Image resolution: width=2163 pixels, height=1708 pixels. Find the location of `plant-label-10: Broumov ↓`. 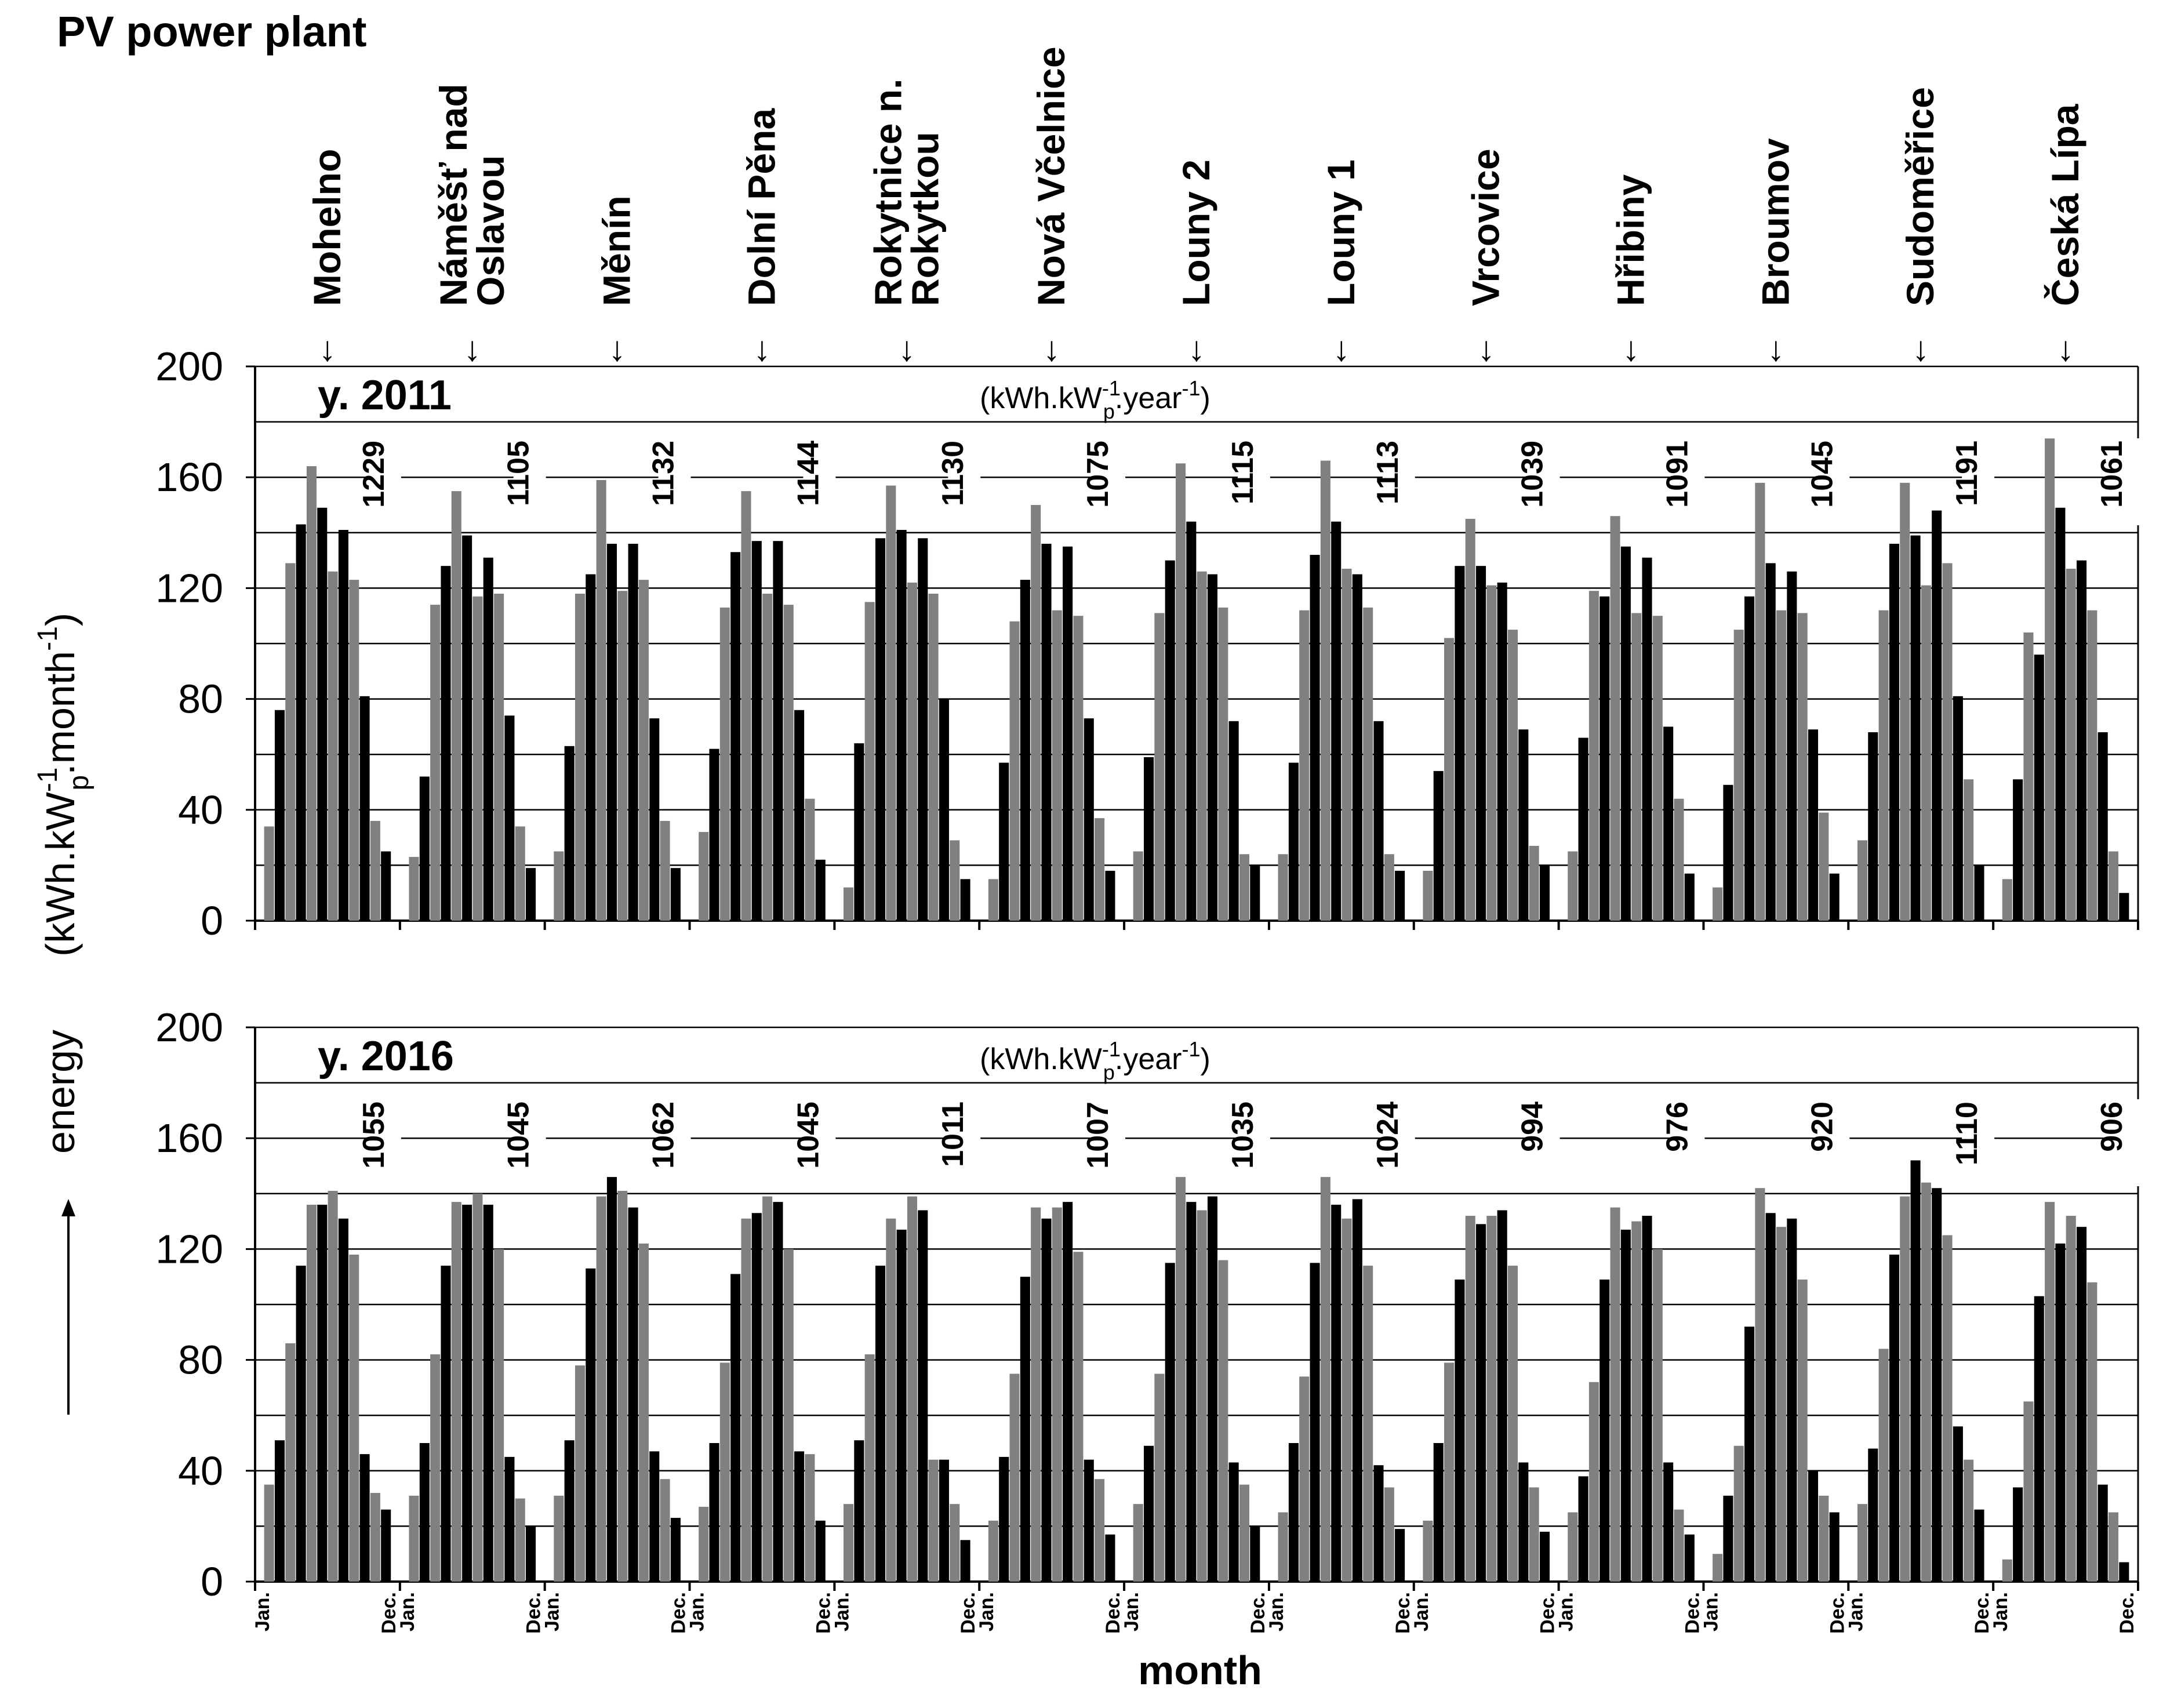

plant-label-10: Broumov ↓ is located at coordinates (1776, 253).